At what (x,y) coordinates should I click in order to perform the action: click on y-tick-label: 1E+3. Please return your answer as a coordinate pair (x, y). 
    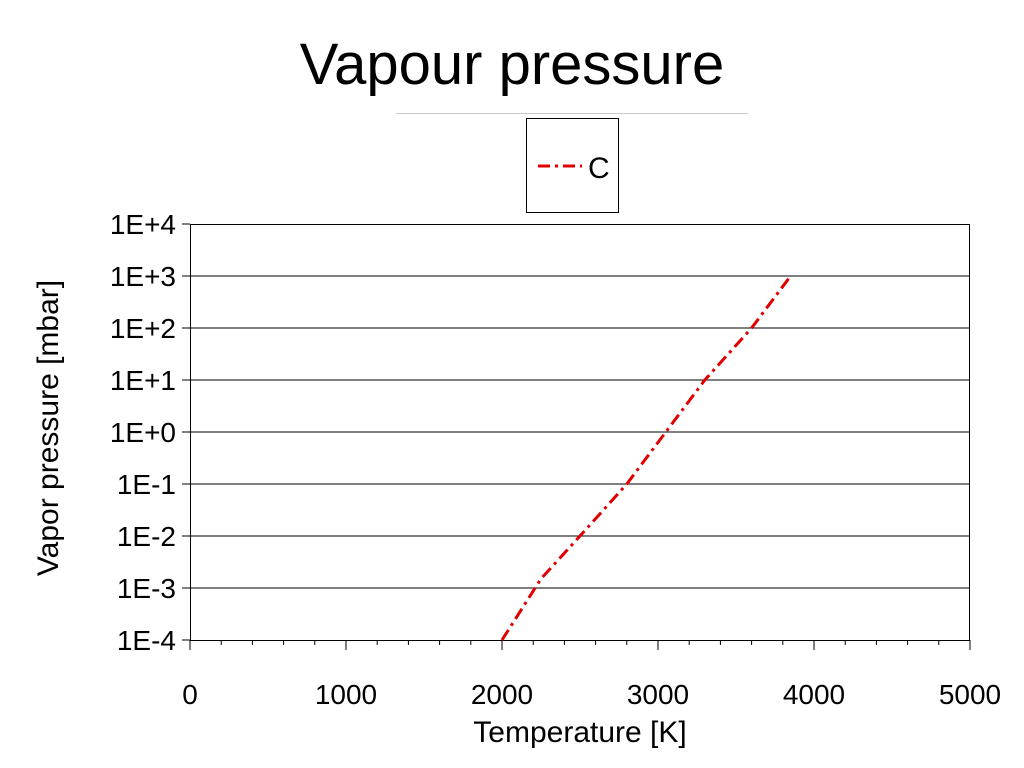
    Looking at the image, I should click on (143, 276).